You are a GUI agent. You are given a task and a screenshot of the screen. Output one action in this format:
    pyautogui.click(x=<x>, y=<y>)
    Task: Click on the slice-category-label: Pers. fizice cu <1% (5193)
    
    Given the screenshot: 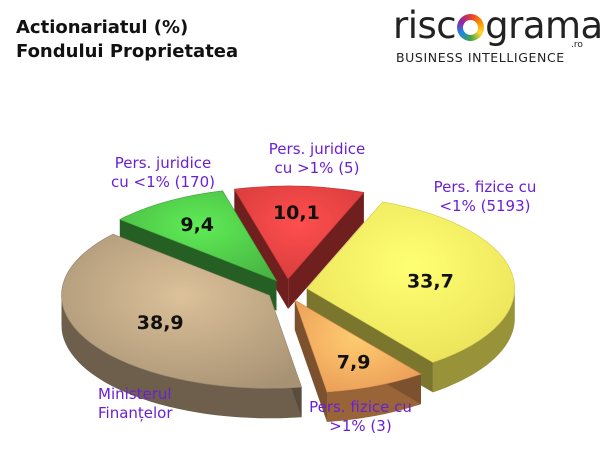 What is the action you would take?
    pyautogui.click(x=485, y=197)
    